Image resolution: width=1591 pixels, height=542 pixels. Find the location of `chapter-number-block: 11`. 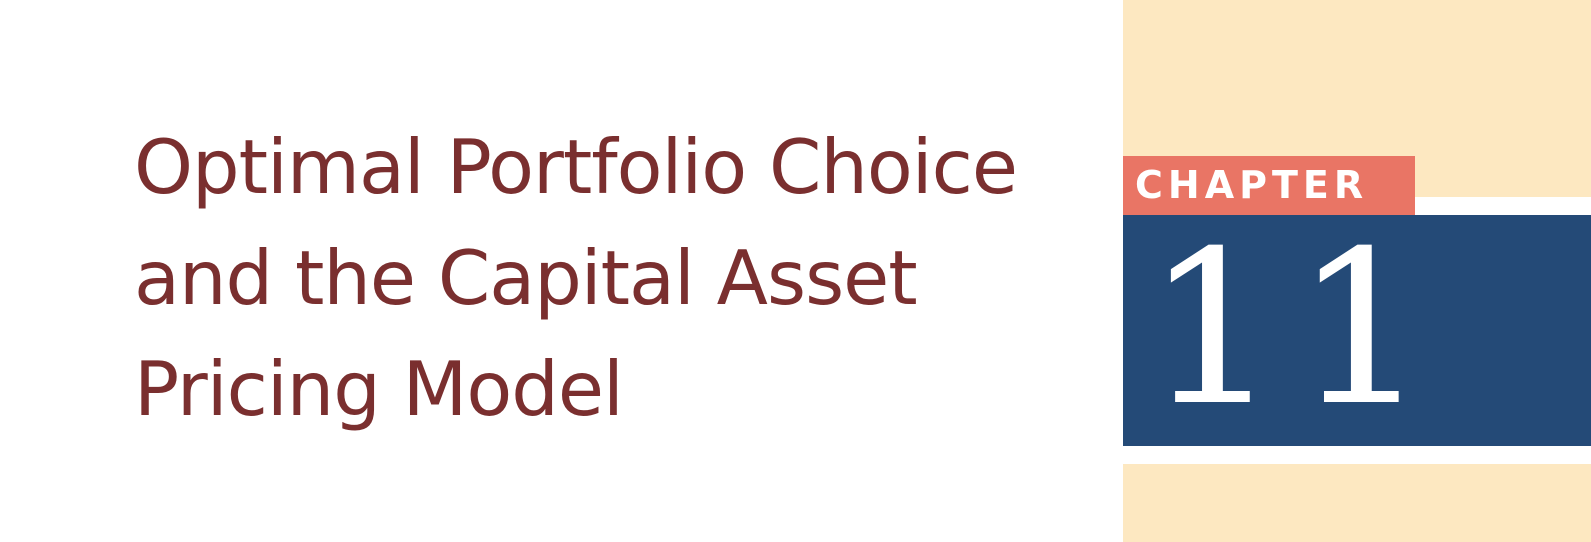

chapter-number-block: 11 is located at coordinates (1357, 330).